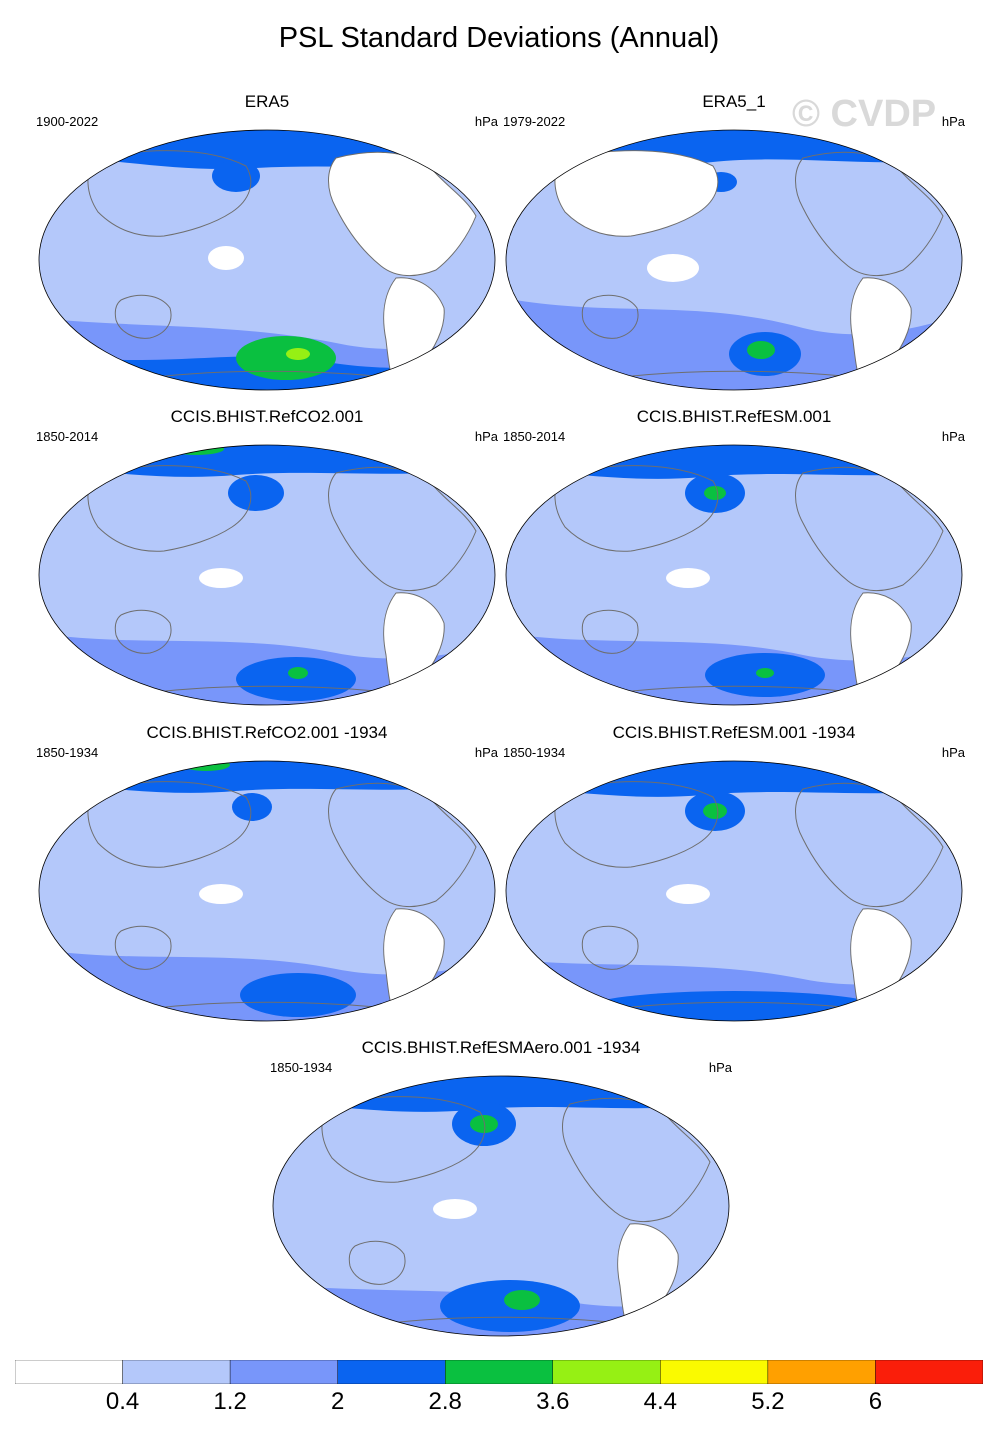 The height and width of the screenshot is (1441, 998). I want to click on map-panel-refesm: CCIS.BHIST.RefESM.001 1850-2014 hPa, so click(734, 557).